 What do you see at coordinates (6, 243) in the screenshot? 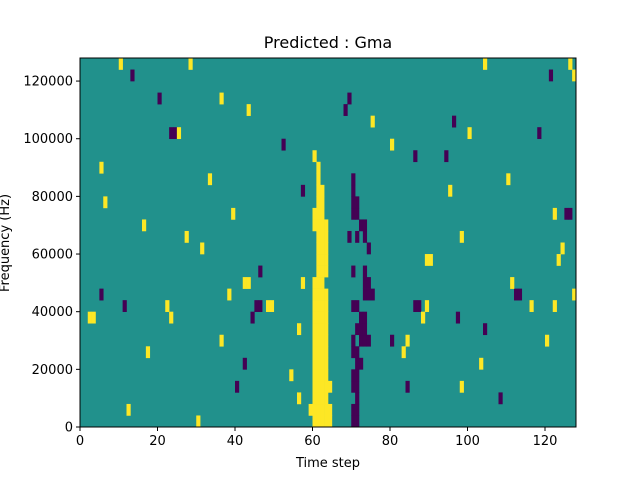
I see `y-axis-label: Frequency (Hz)` at bounding box center [6, 243].